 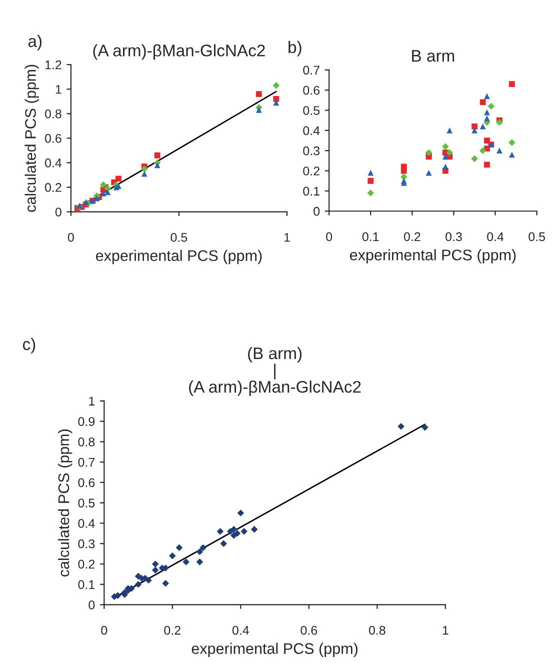 What do you see at coordinates (311, 191) in the screenshot?
I see `y-tick-label: 0.1` at bounding box center [311, 191].